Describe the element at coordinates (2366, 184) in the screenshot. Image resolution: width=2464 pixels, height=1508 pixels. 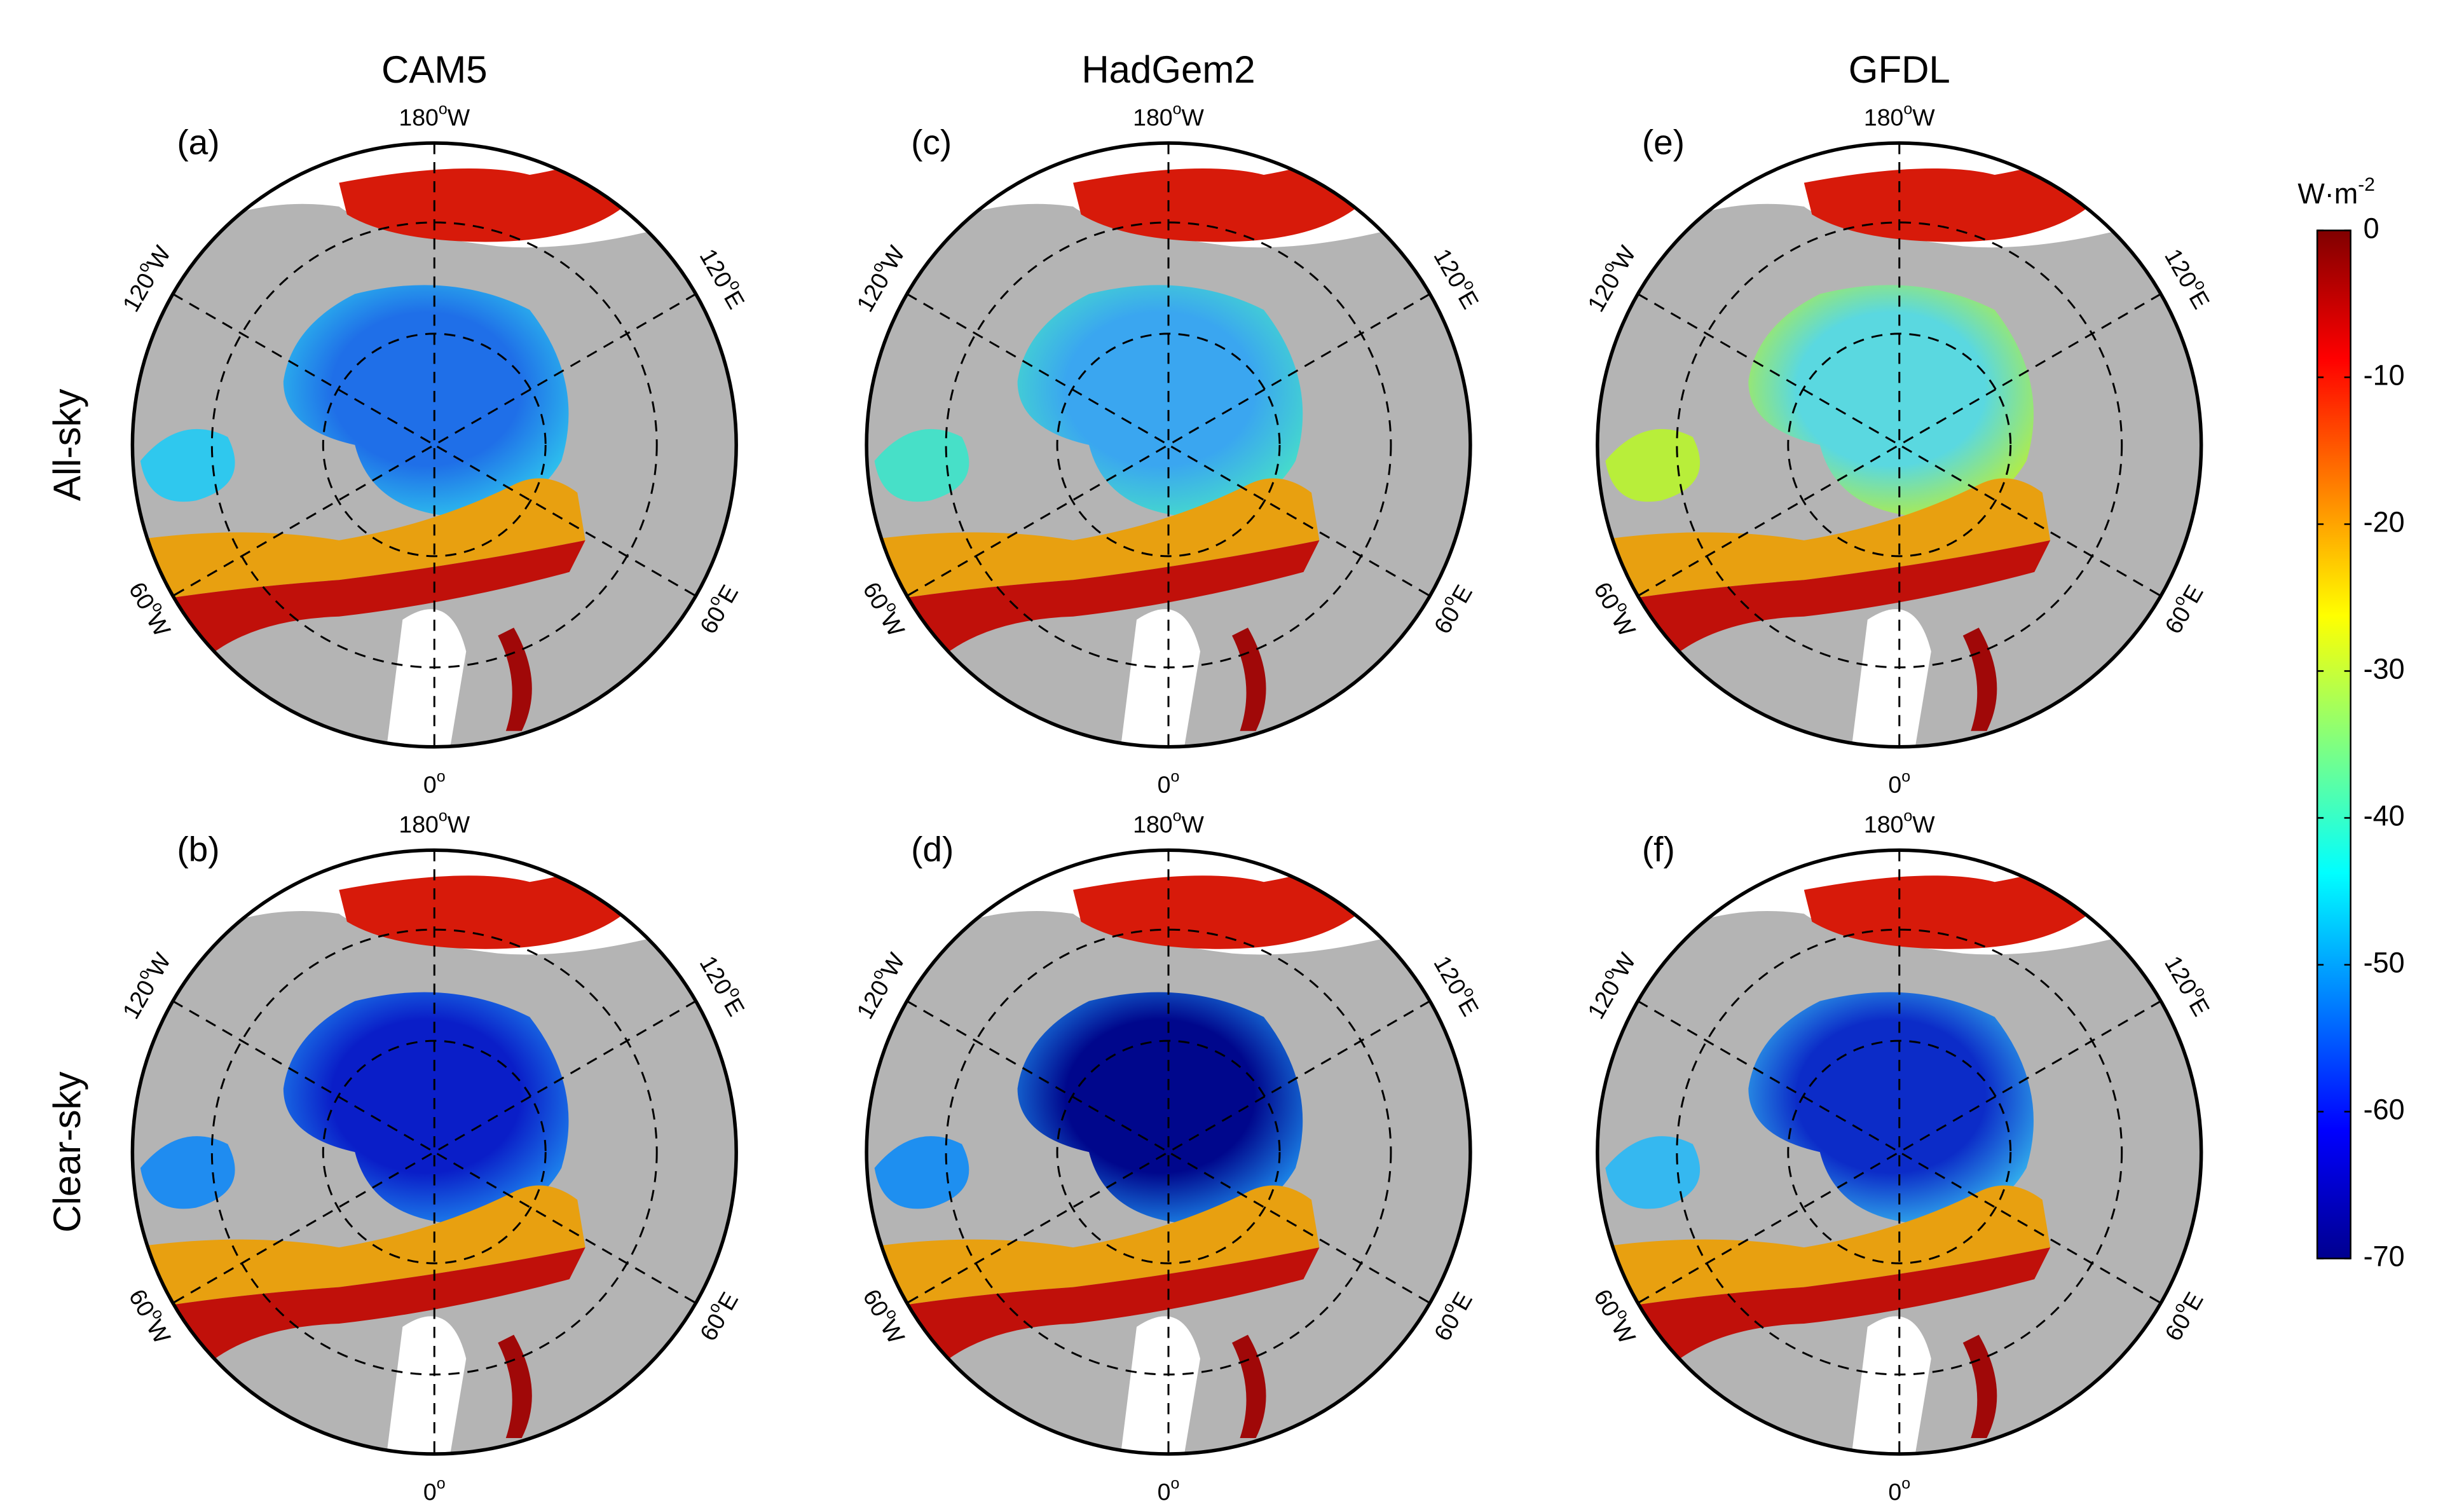
I see `text-part: -2` at that location.